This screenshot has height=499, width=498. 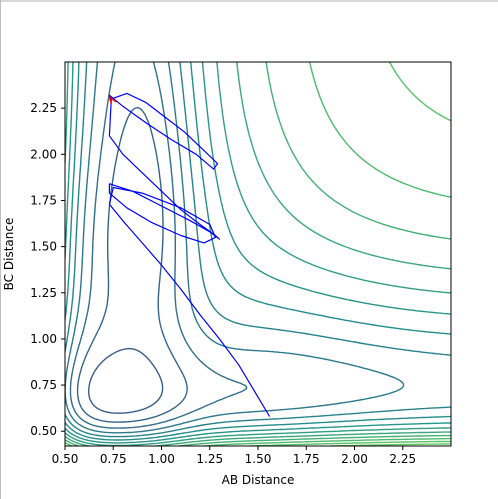 What do you see at coordinates (43, 339) in the screenshot?
I see `y-tick-label: 1.00` at bounding box center [43, 339].